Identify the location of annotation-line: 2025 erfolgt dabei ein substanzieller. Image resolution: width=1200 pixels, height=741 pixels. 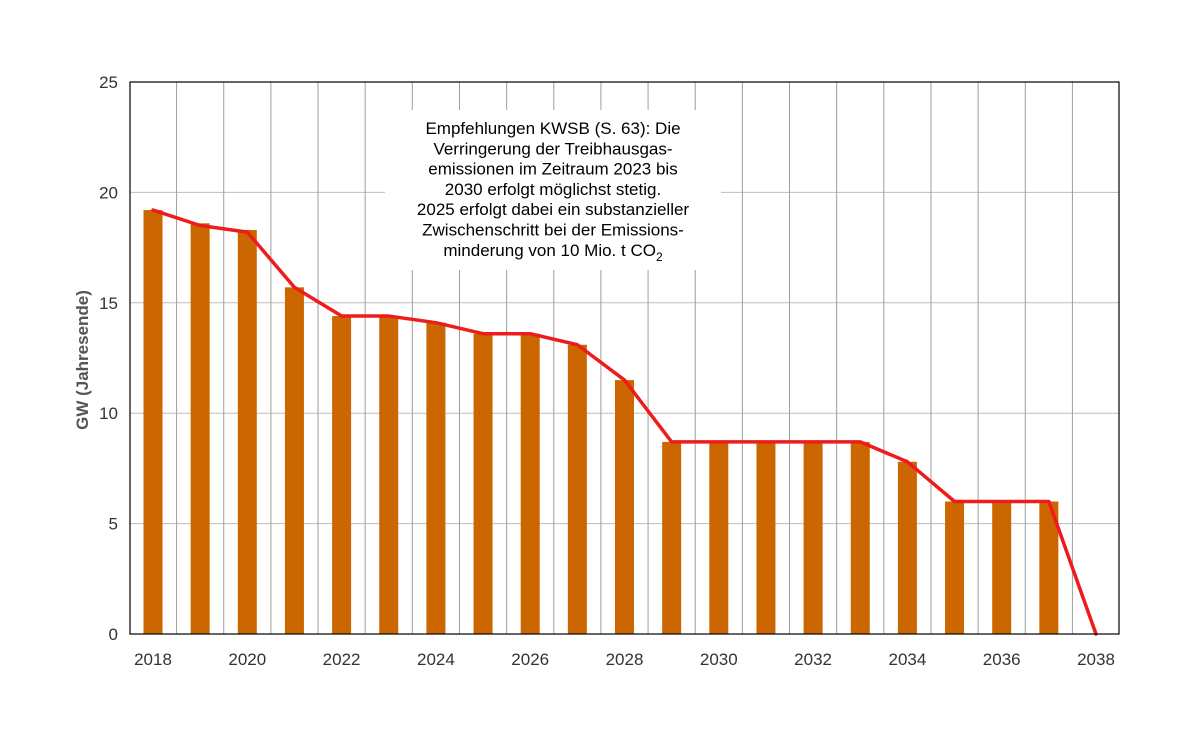
(553, 209).